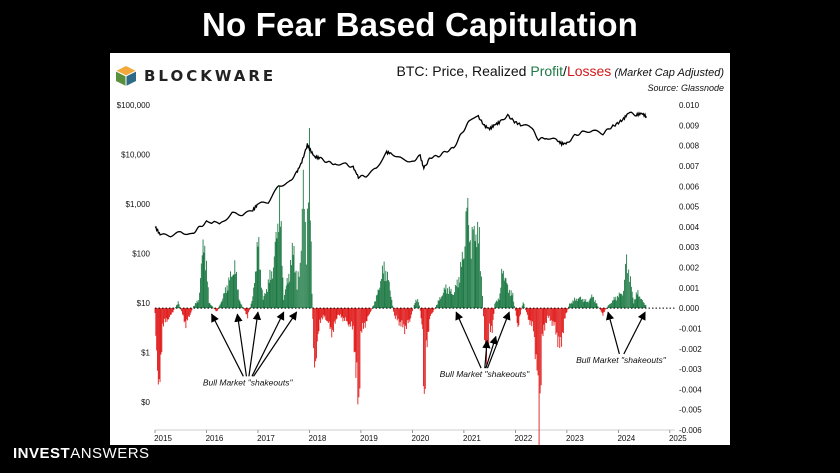 This screenshot has height=473, width=840. What do you see at coordinates (690, 369) in the screenshot?
I see `y-right-tick-label: -0.003` at bounding box center [690, 369].